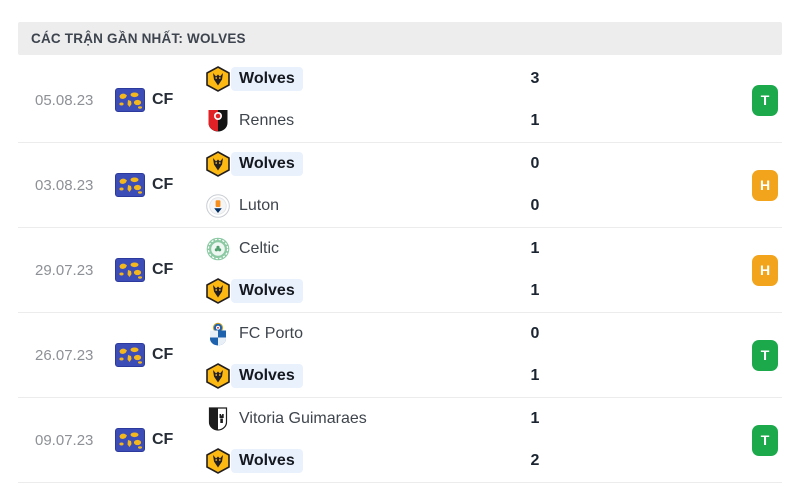 The width and height of the screenshot is (800, 500). What do you see at coordinates (535, 205) in the screenshot?
I see `away-score: 0` at bounding box center [535, 205].